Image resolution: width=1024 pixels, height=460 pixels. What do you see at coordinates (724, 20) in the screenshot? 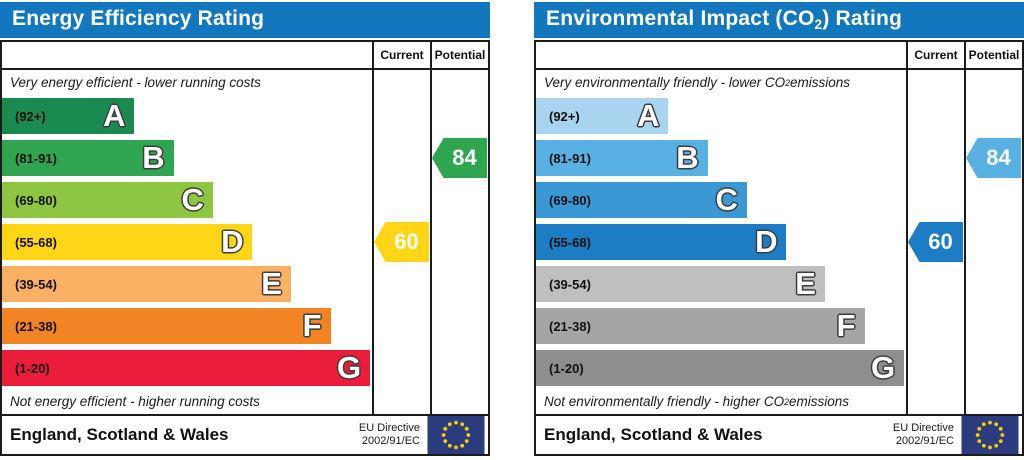
I see `chart-title: Environmental Impact (CO2) Rating` at bounding box center [724, 20].